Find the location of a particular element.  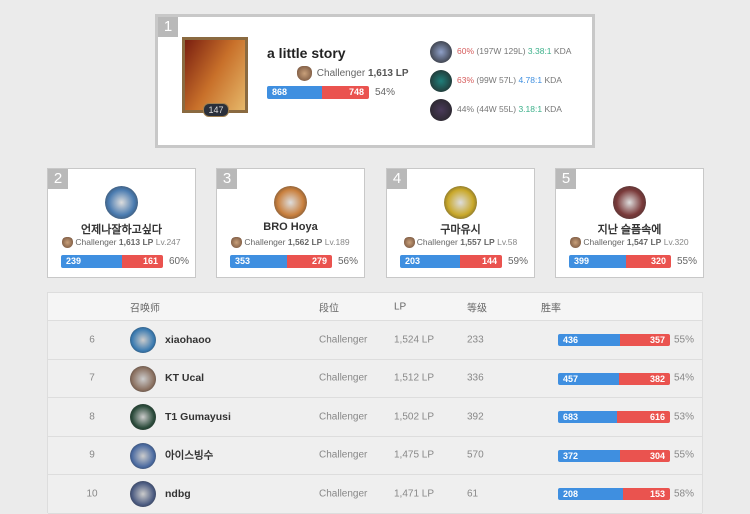

rank: 7 is located at coordinates (92, 378).